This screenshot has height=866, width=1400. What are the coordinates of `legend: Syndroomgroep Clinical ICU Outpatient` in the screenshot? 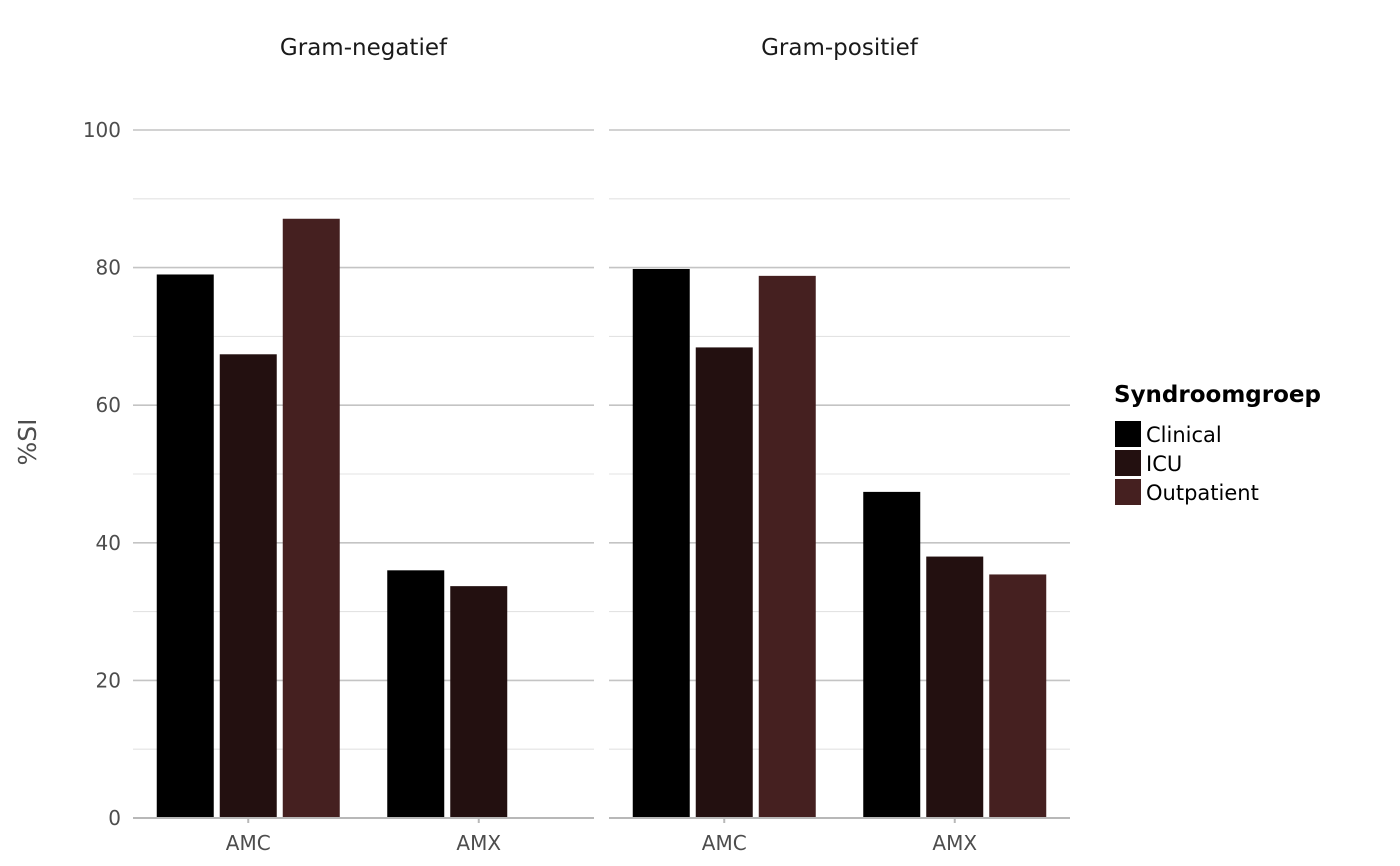 It's located at (1217, 443).